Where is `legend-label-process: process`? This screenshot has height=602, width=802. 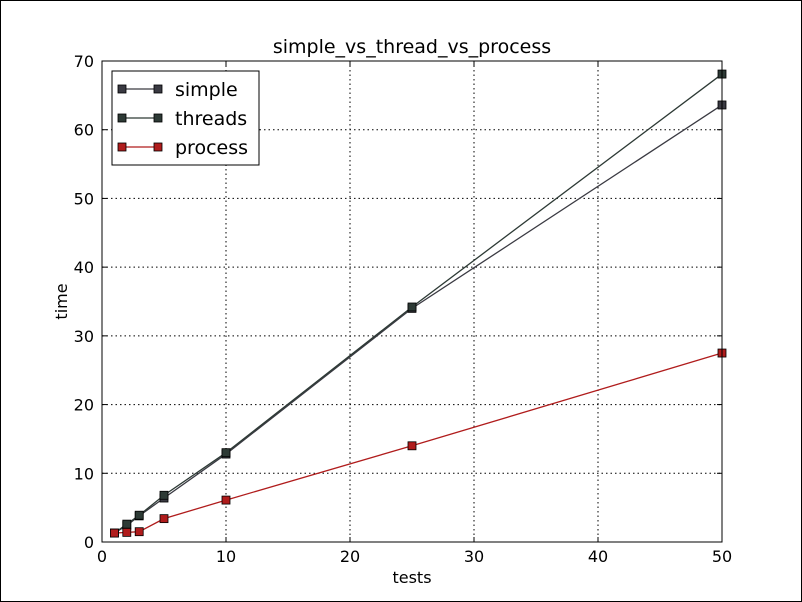 legend-label-process: process is located at coordinates (211, 148).